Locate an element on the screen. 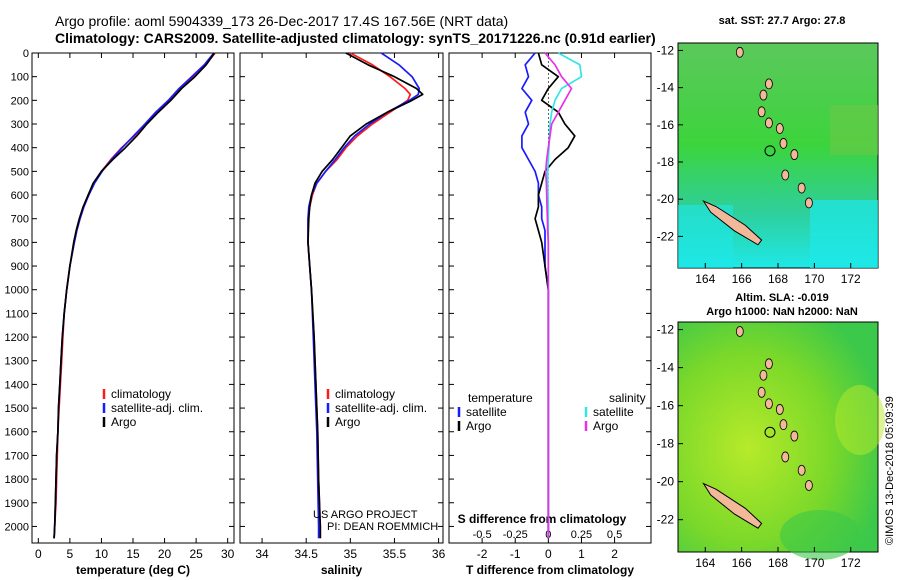  depth-tick-label: 1800 is located at coordinates (17, 480).